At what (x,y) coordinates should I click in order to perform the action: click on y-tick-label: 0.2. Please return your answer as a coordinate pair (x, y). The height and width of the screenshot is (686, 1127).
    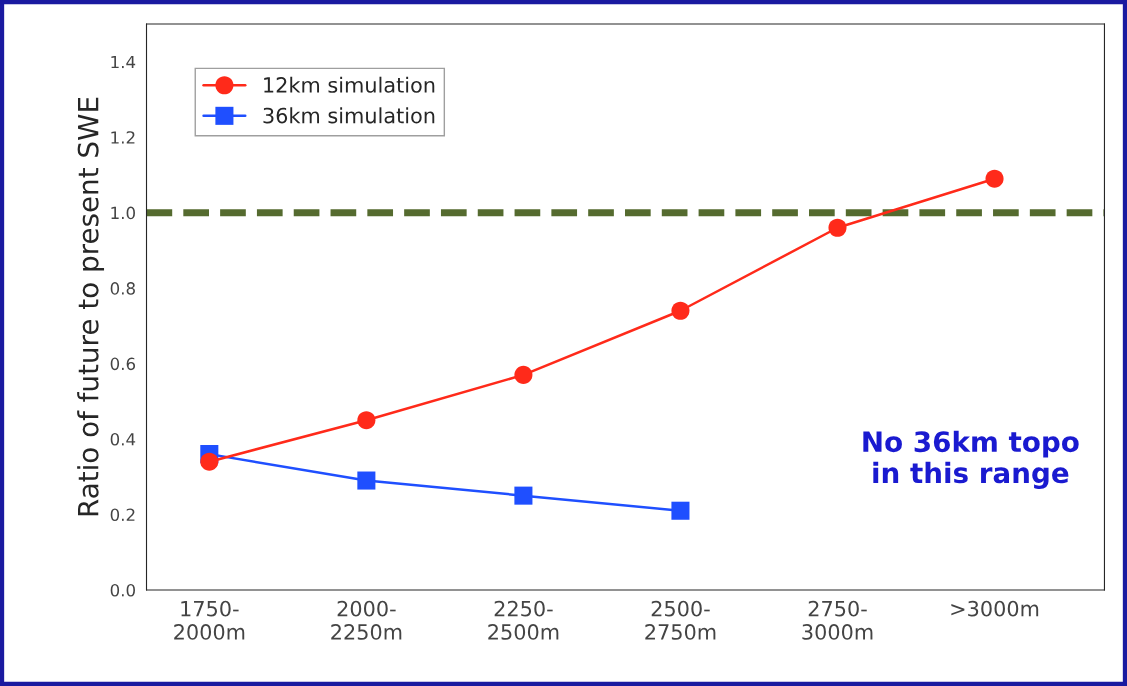
    Looking at the image, I should click on (122, 515).